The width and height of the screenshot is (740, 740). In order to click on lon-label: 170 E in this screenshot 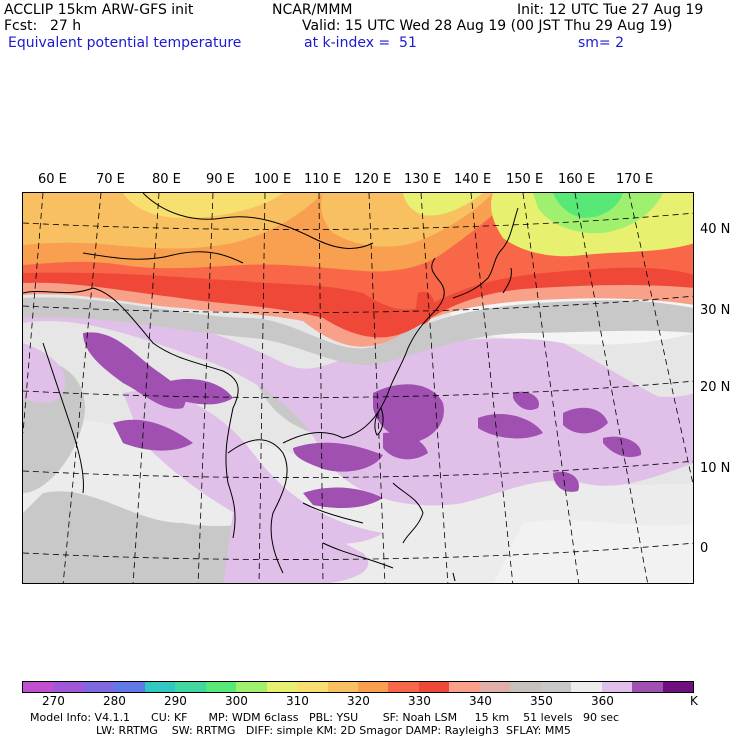, I will do `click(635, 179)`.